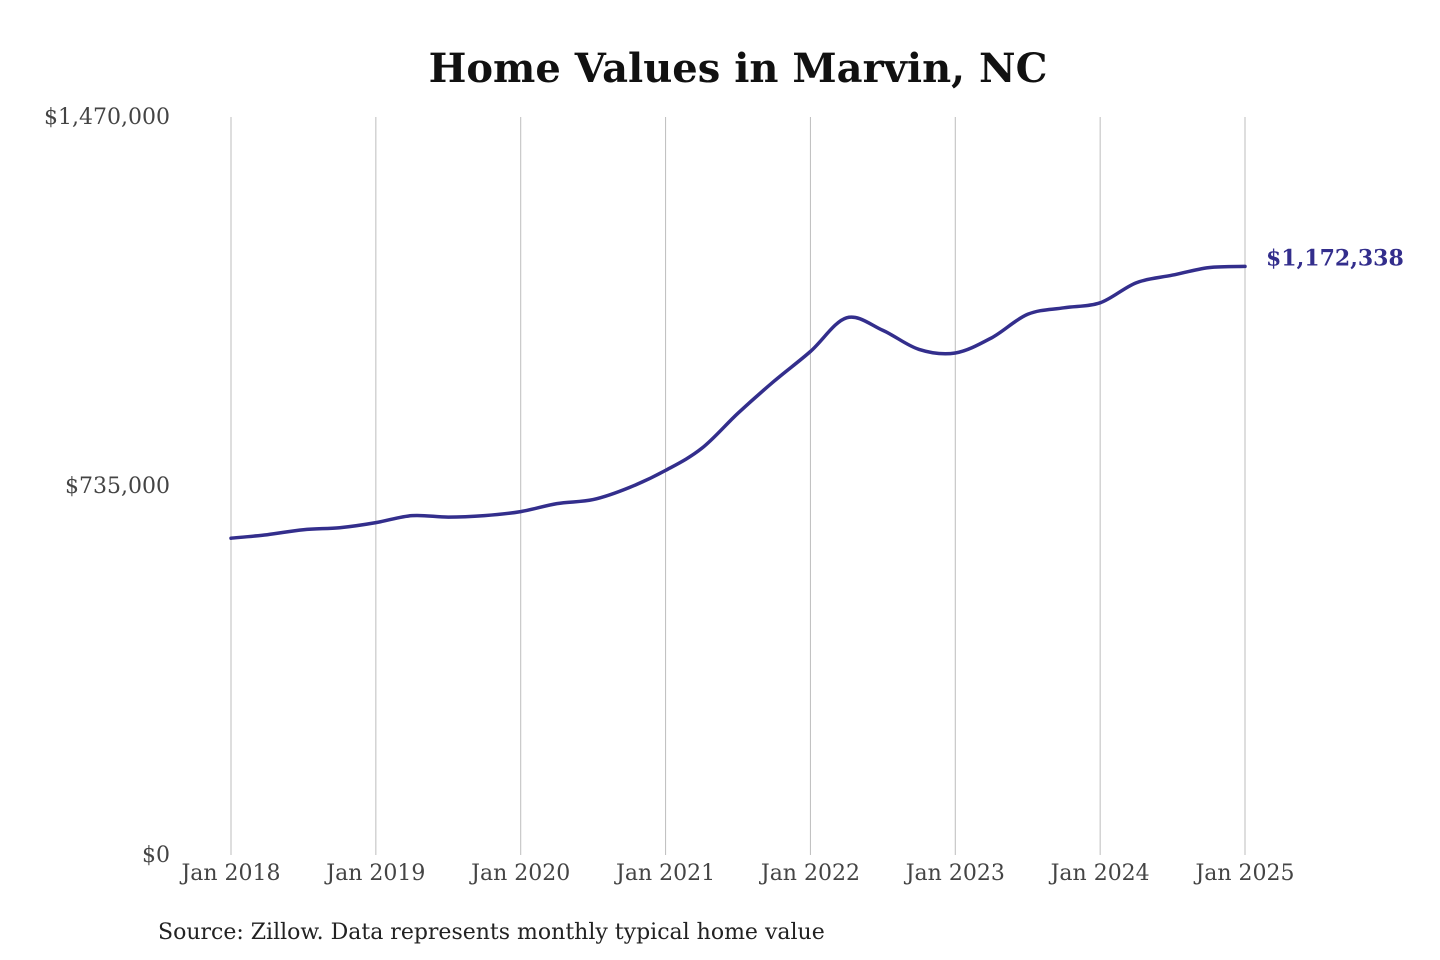 This screenshot has width=1440, height=960. What do you see at coordinates (664, 873) in the screenshot?
I see `x-tick-label: Jan 2021` at bounding box center [664, 873].